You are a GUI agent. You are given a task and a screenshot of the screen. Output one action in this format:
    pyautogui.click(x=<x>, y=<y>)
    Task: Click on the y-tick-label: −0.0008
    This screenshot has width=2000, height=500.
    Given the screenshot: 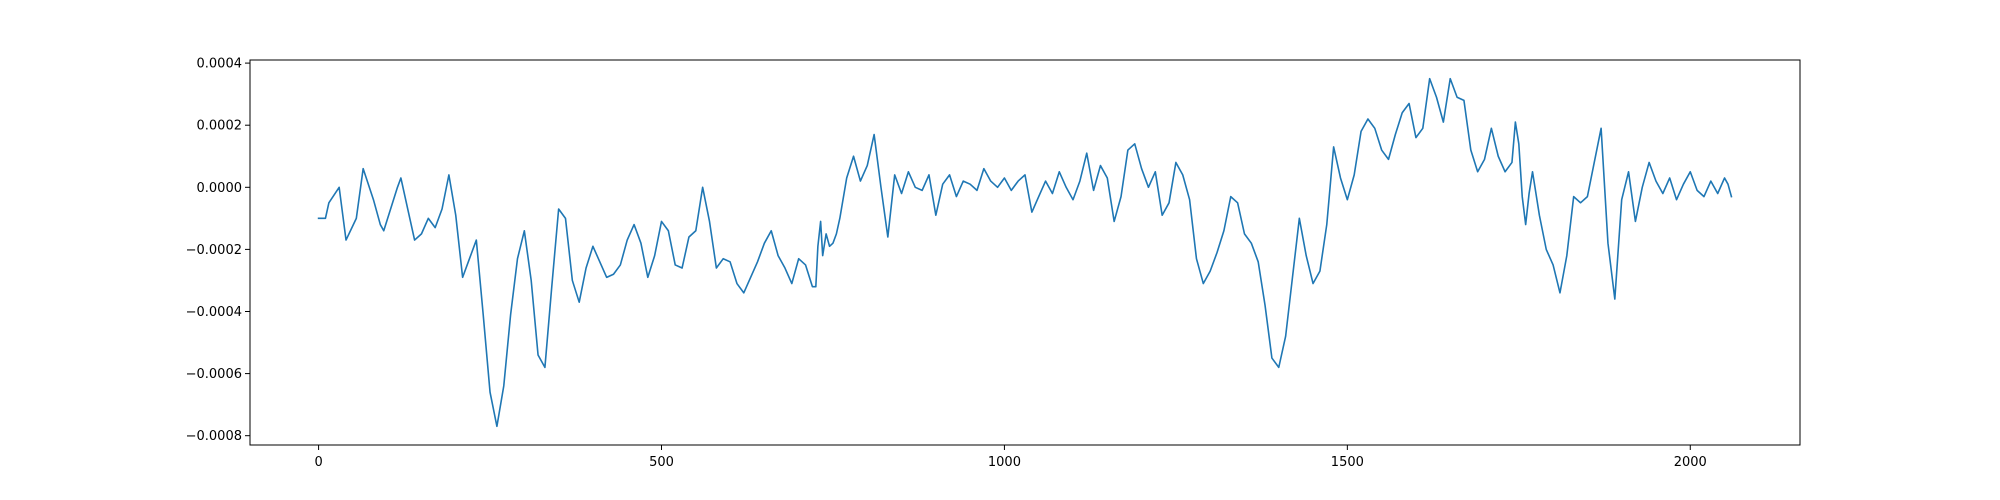 What is the action you would take?
    pyautogui.click(x=214, y=436)
    